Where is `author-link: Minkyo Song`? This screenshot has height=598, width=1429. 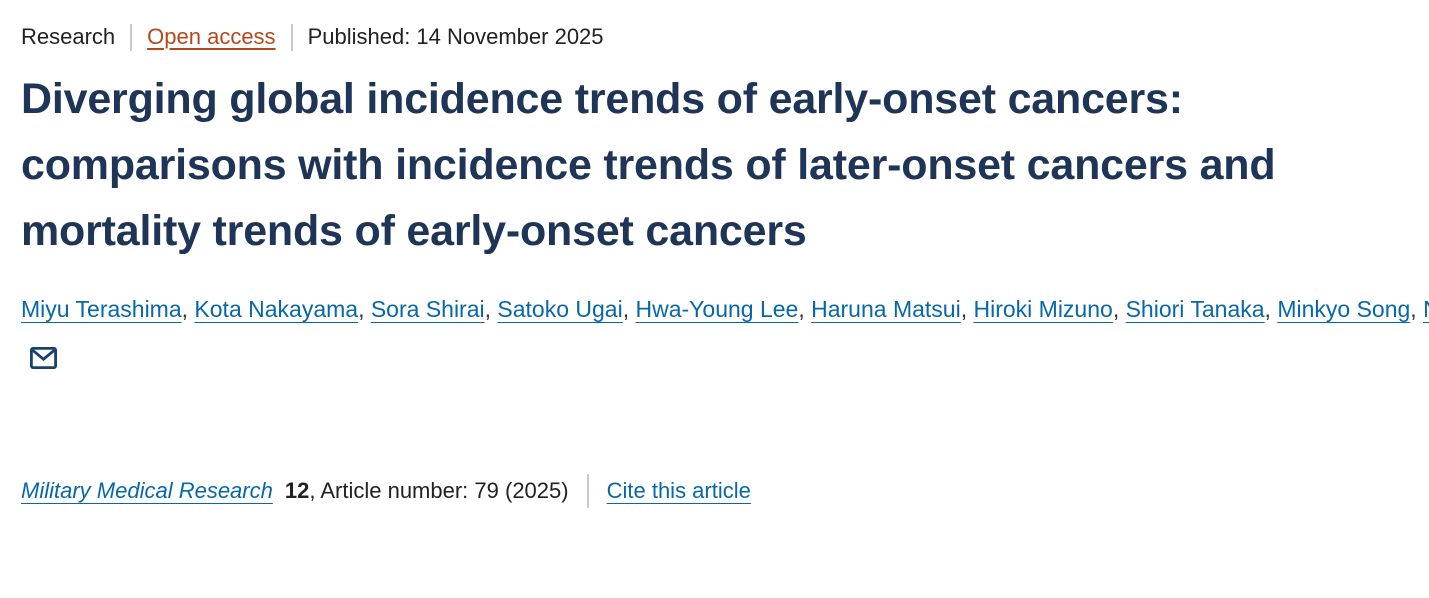 author-link: Minkyo Song is located at coordinates (1344, 309).